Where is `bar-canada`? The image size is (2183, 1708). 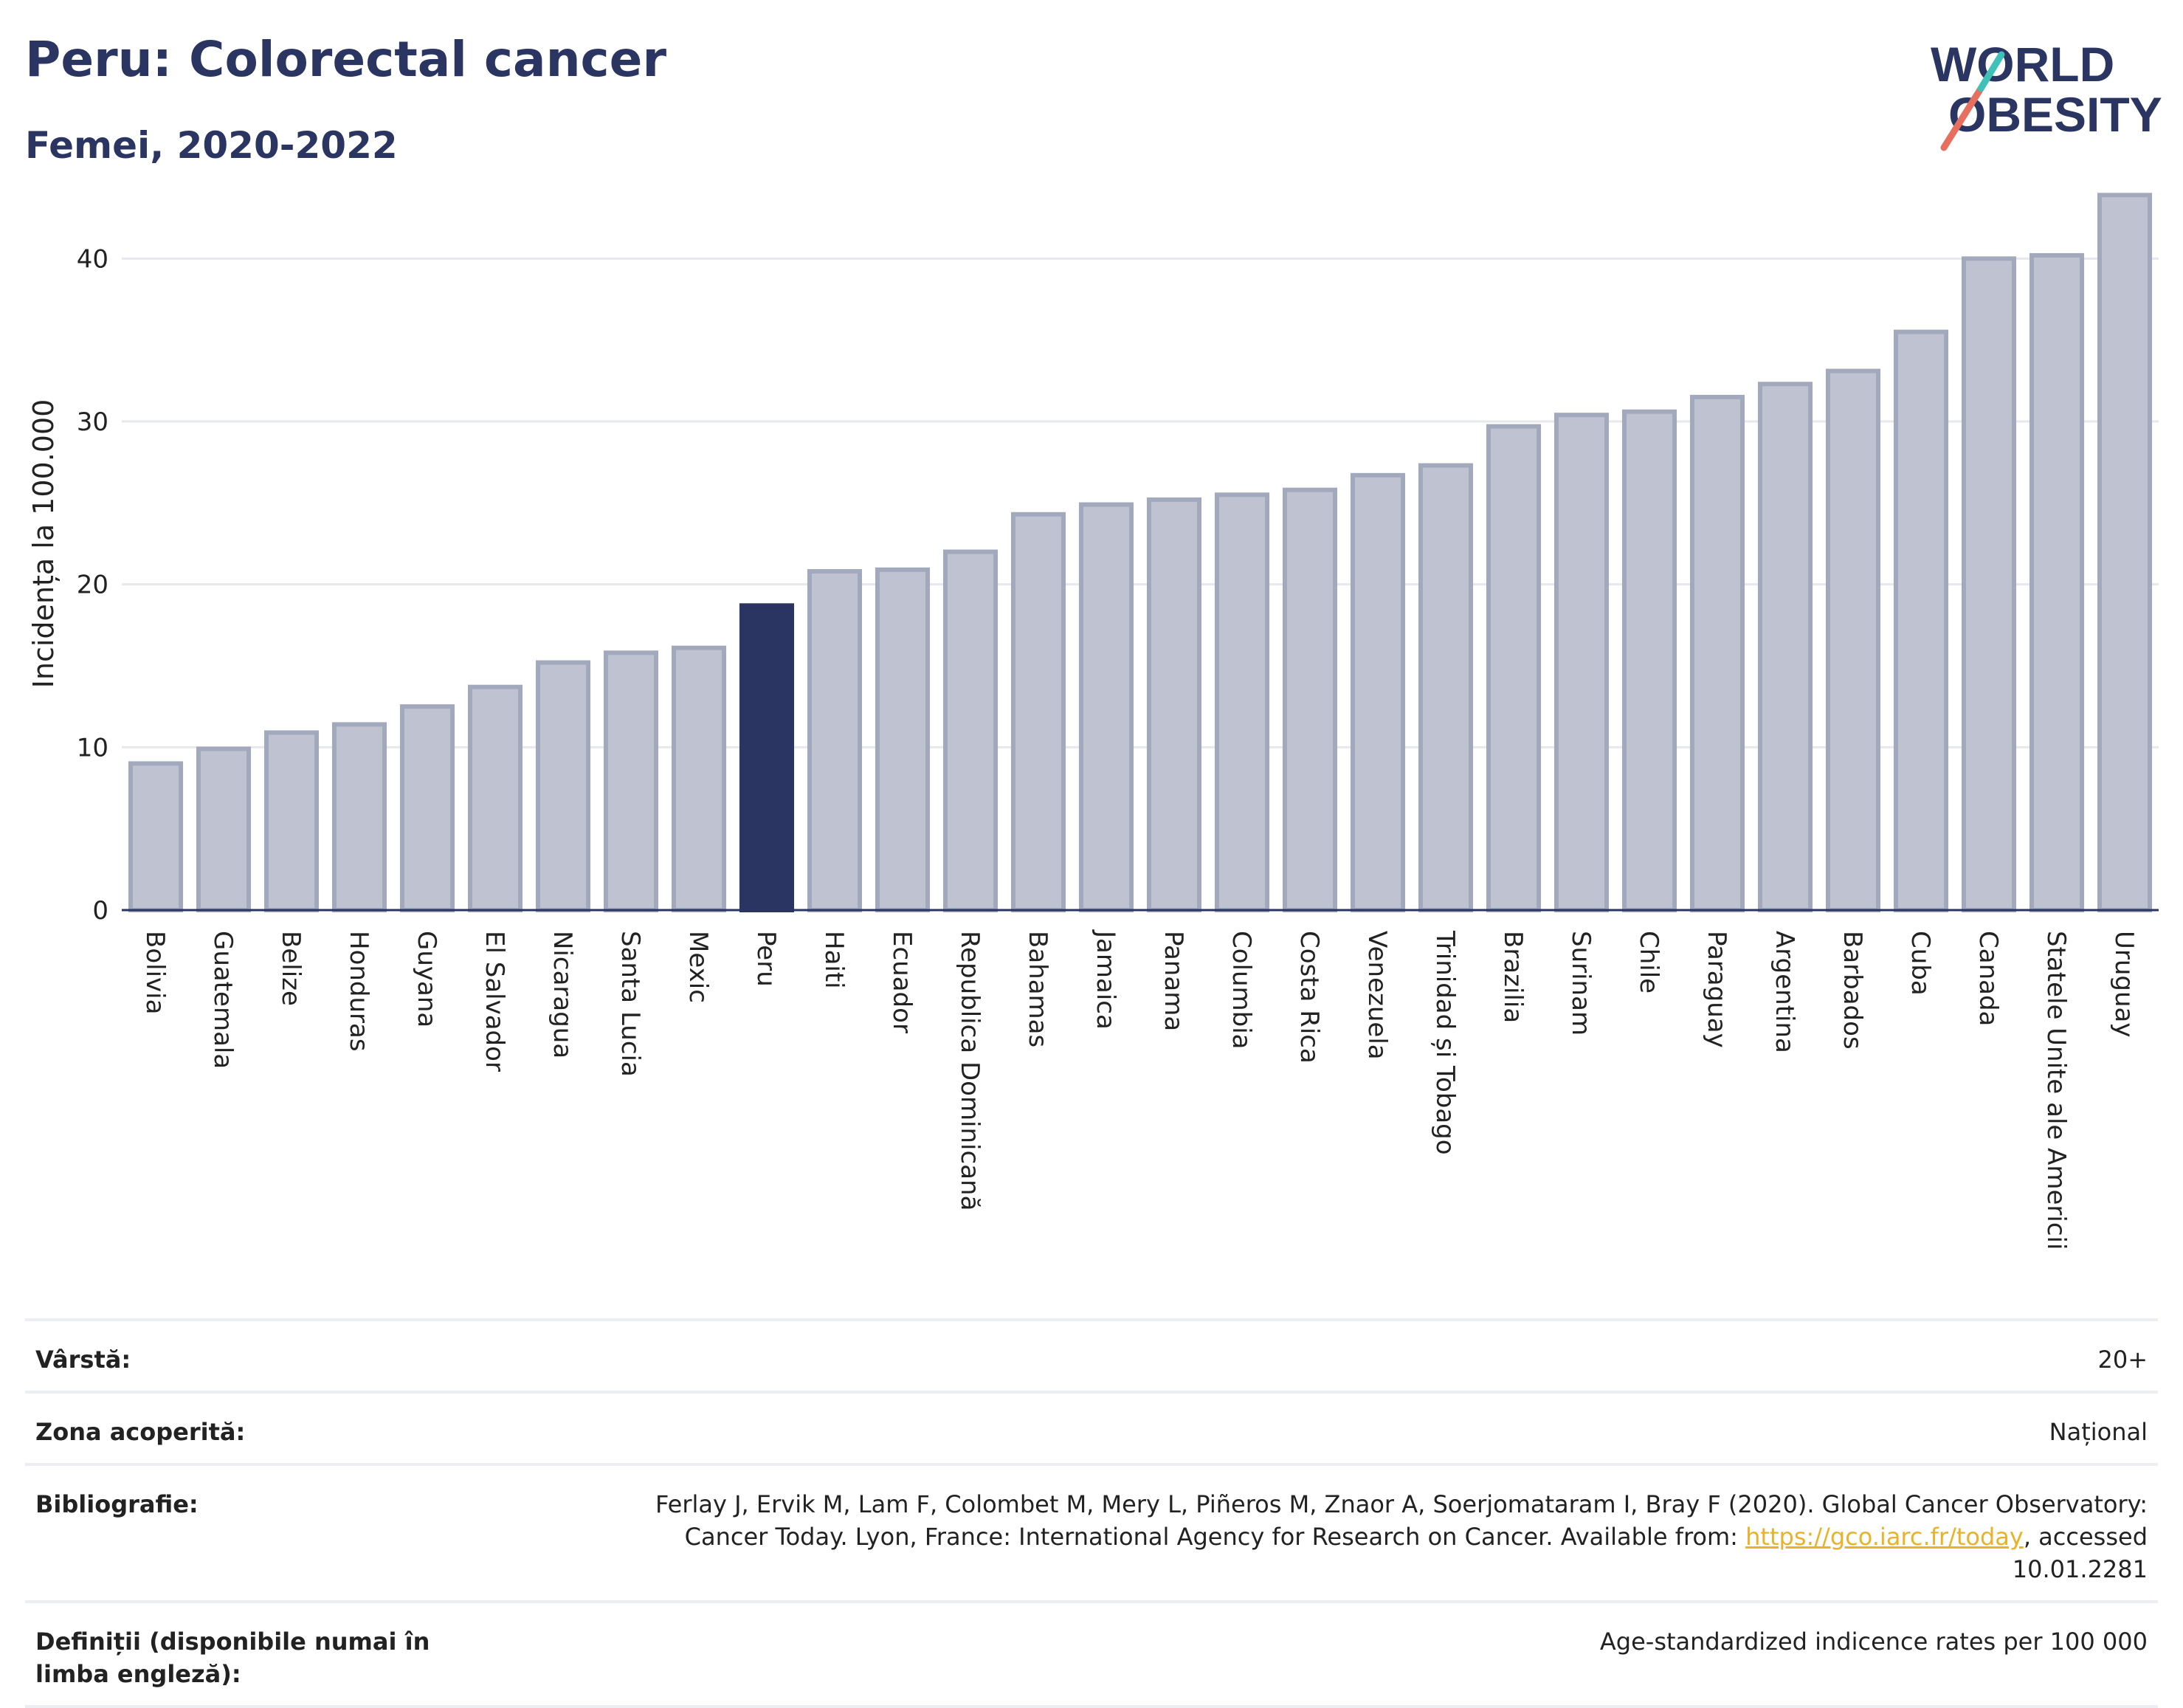 bar-canada is located at coordinates (1989, 584).